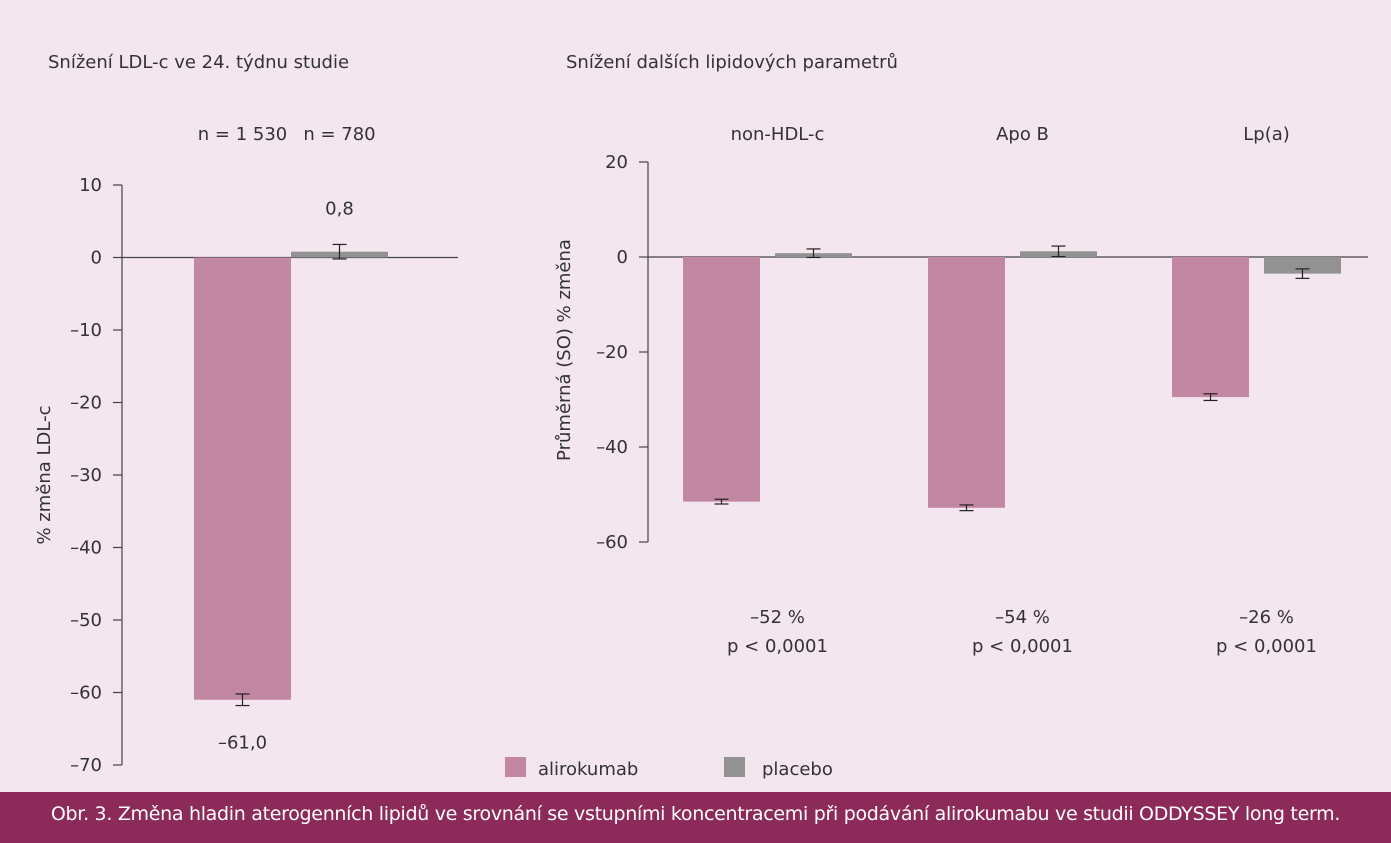  What do you see at coordinates (1012, 378) in the screenshot?
I see `lipid-chart-bars` at bounding box center [1012, 378].